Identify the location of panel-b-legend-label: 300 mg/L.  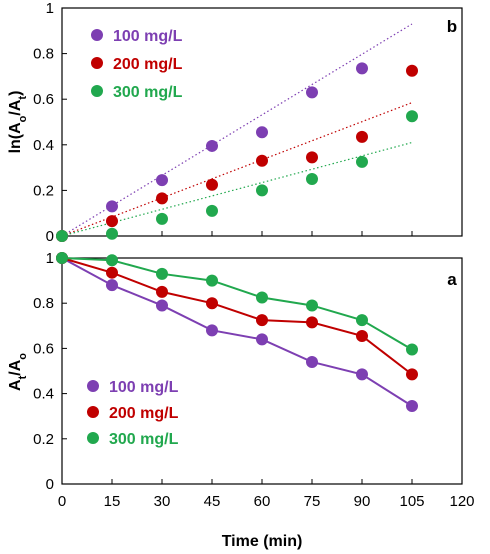
(148, 92).